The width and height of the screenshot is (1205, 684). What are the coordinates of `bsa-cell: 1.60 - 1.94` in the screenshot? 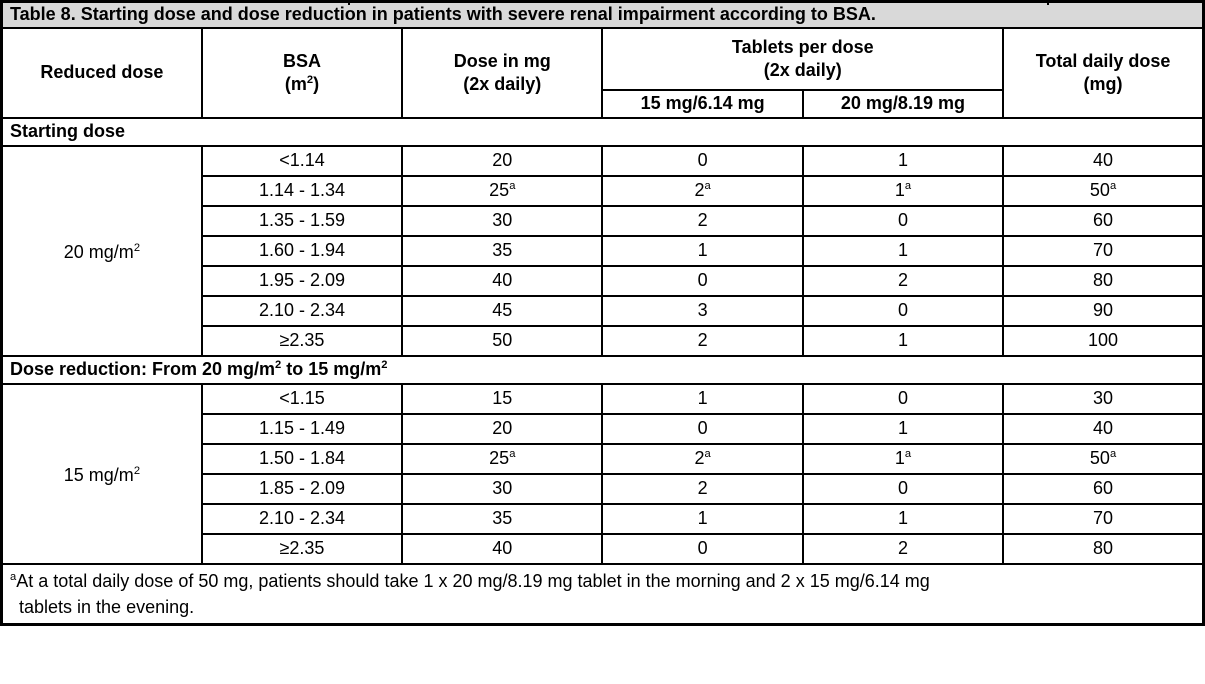 It's located at (302, 250).